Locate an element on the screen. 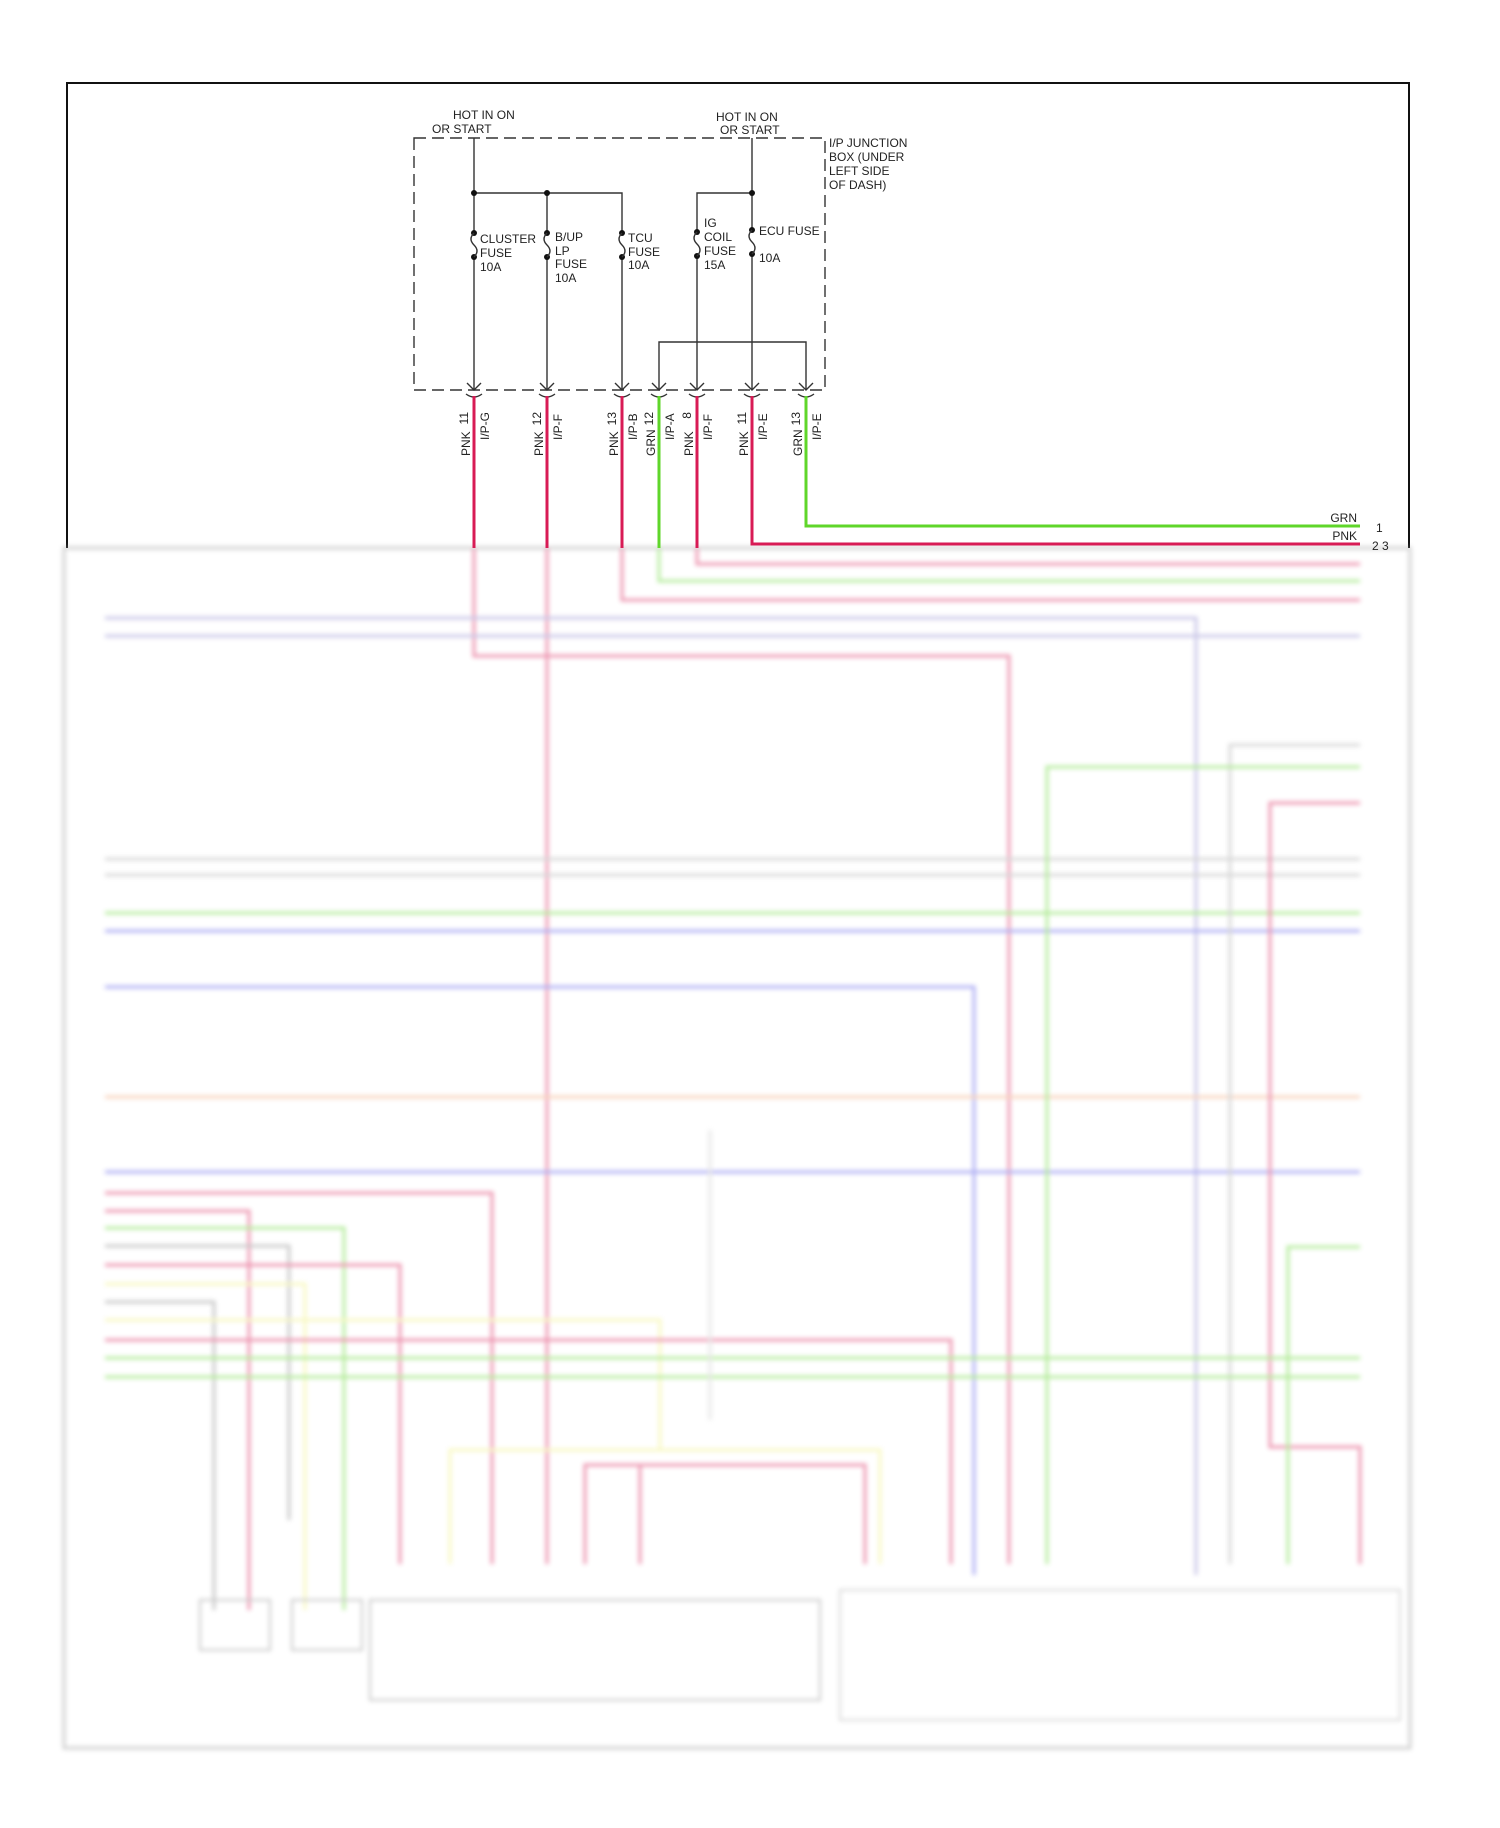 The height and width of the screenshot is (1828, 1500). svg-text: B/UP is located at coordinates (569, 237).